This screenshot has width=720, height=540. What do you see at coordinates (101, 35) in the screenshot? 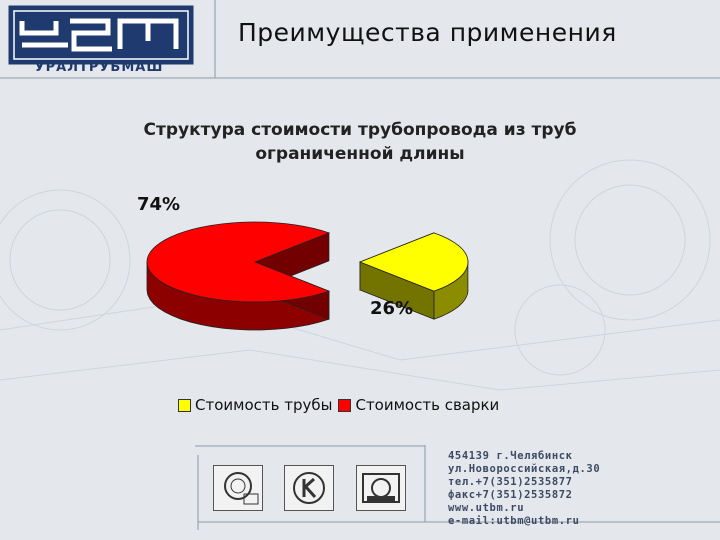
I see `company-logo` at bounding box center [101, 35].